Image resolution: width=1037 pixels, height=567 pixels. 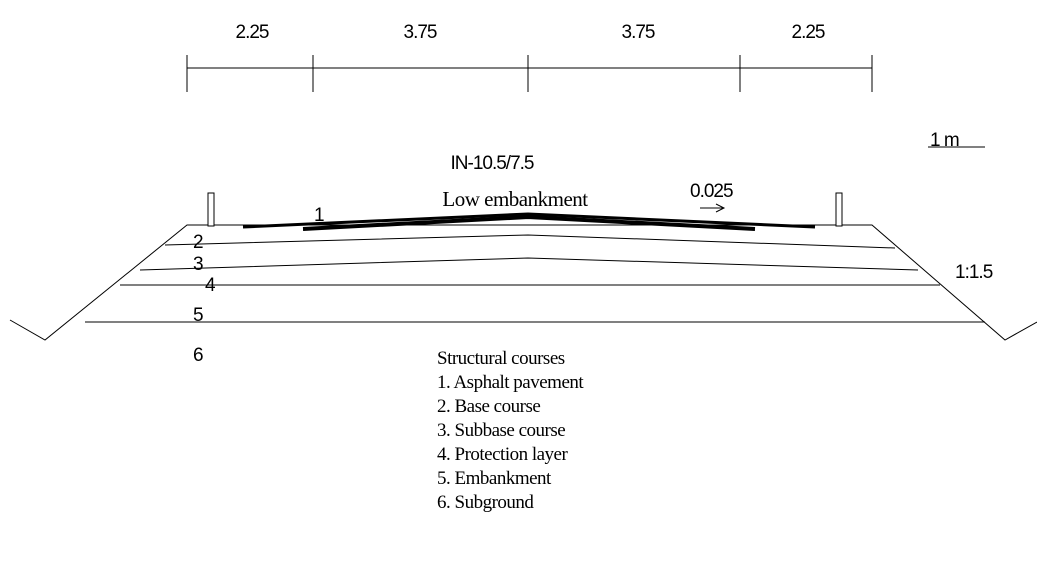 What do you see at coordinates (501, 430) in the screenshot?
I see `legend-item: 3. Subbase course` at bounding box center [501, 430].